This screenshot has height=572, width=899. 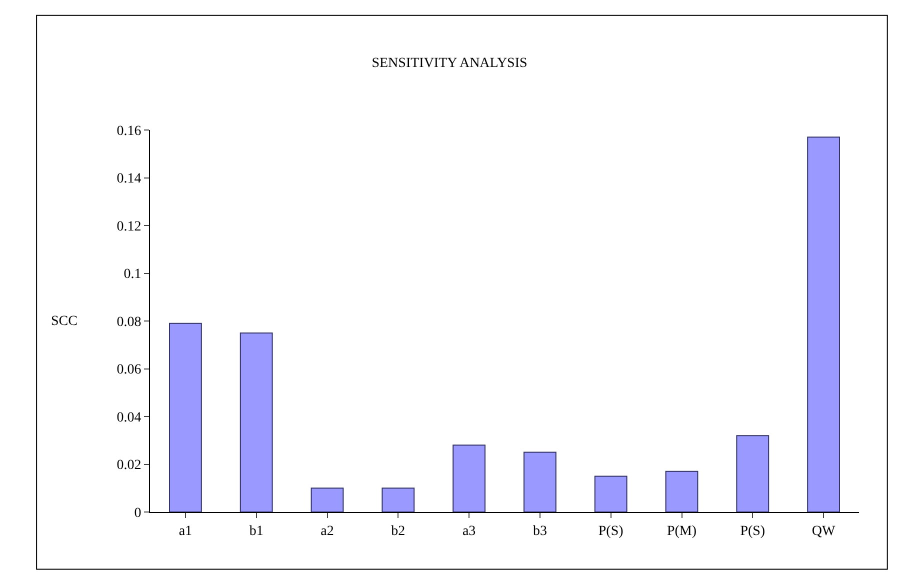 What do you see at coordinates (824, 531) in the screenshot?
I see `x-tick-label: QW` at bounding box center [824, 531].